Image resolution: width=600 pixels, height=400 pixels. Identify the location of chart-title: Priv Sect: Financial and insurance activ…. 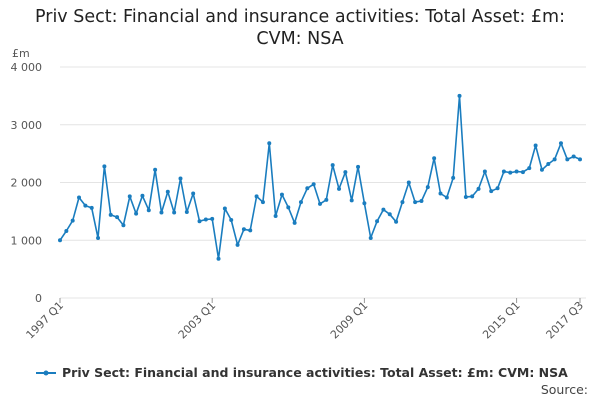
(300, 28).